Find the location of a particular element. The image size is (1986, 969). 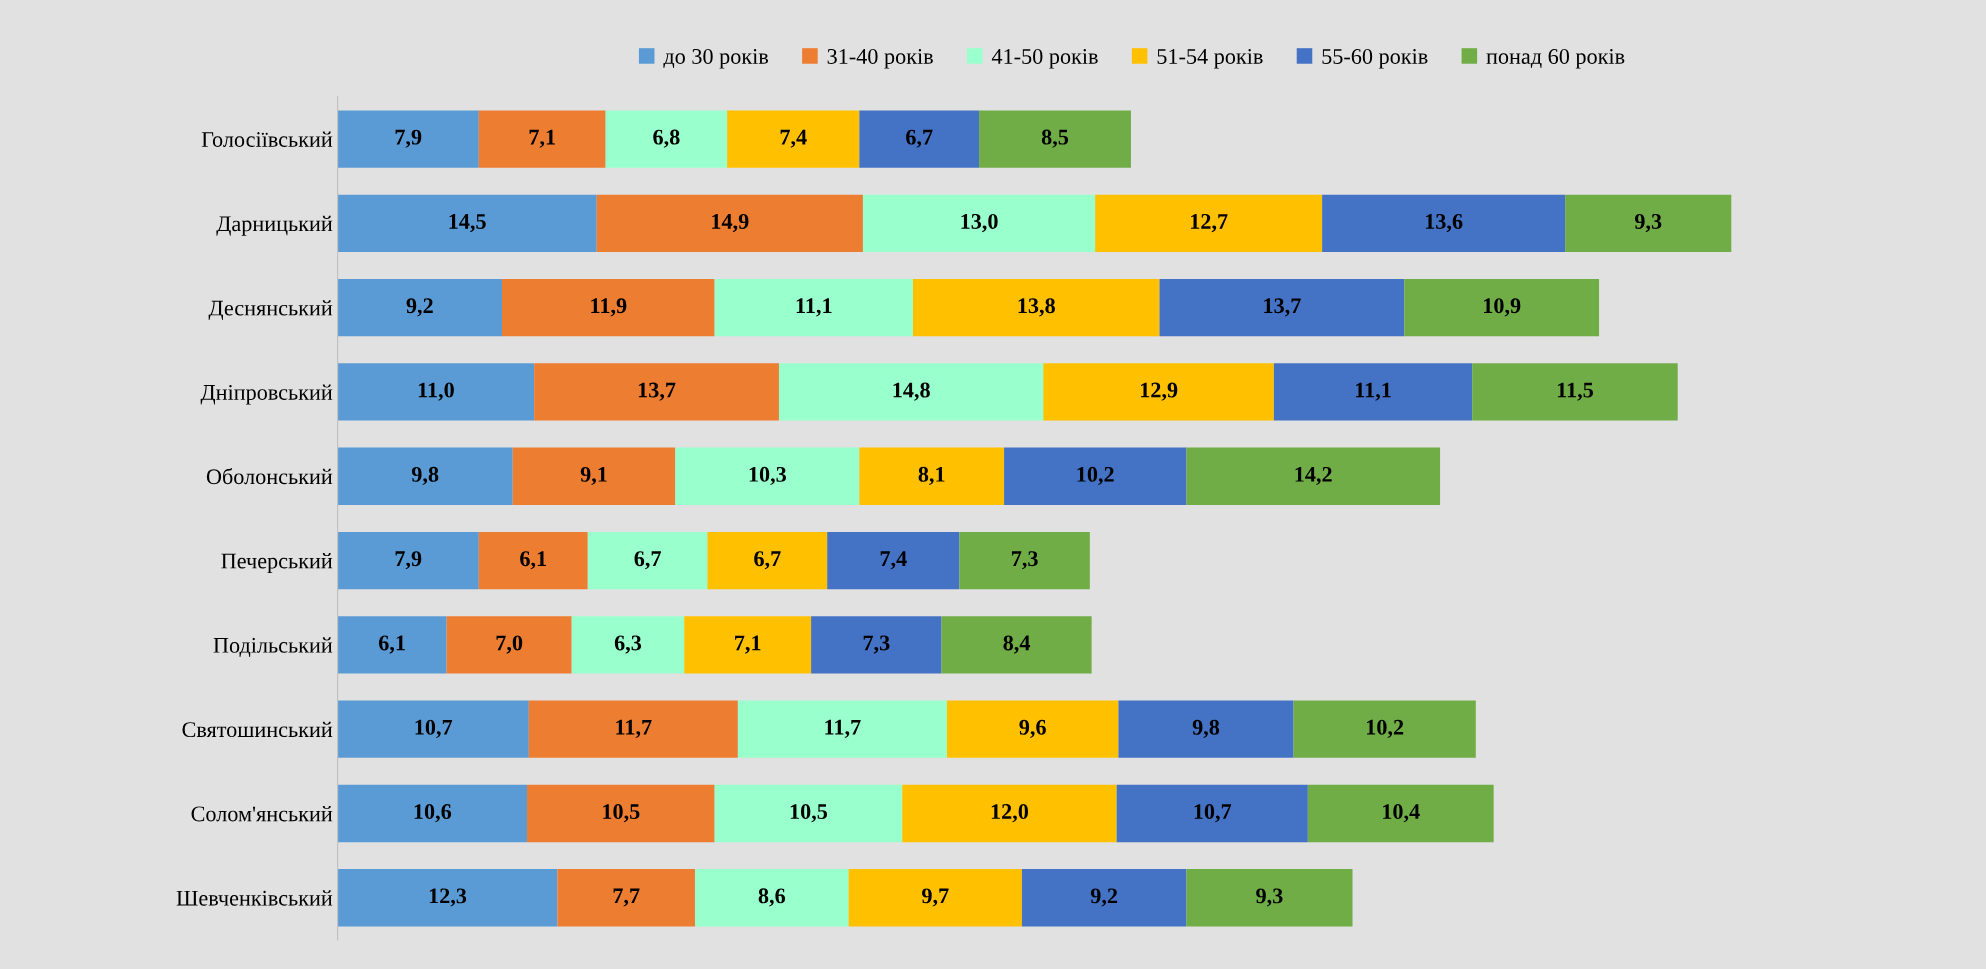

data-label: 7,7 is located at coordinates (626, 897).